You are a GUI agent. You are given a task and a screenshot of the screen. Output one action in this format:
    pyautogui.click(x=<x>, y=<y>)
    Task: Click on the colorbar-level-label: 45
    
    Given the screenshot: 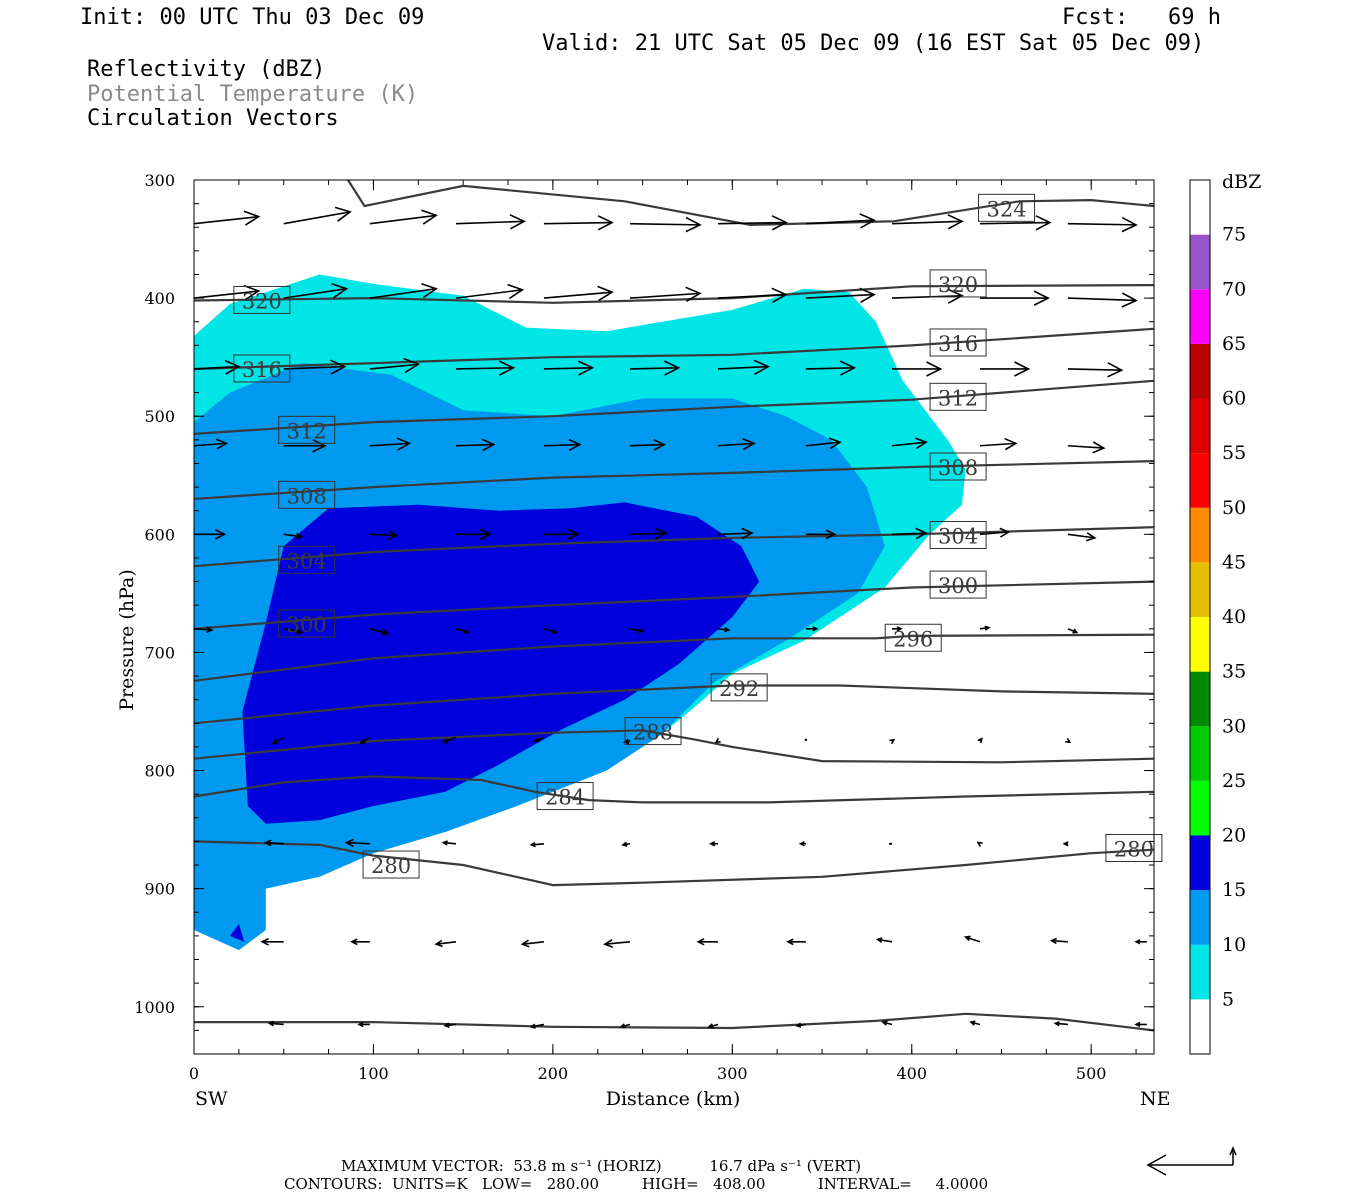 What is the action you would take?
    pyautogui.click(x=1234, y=562)
    